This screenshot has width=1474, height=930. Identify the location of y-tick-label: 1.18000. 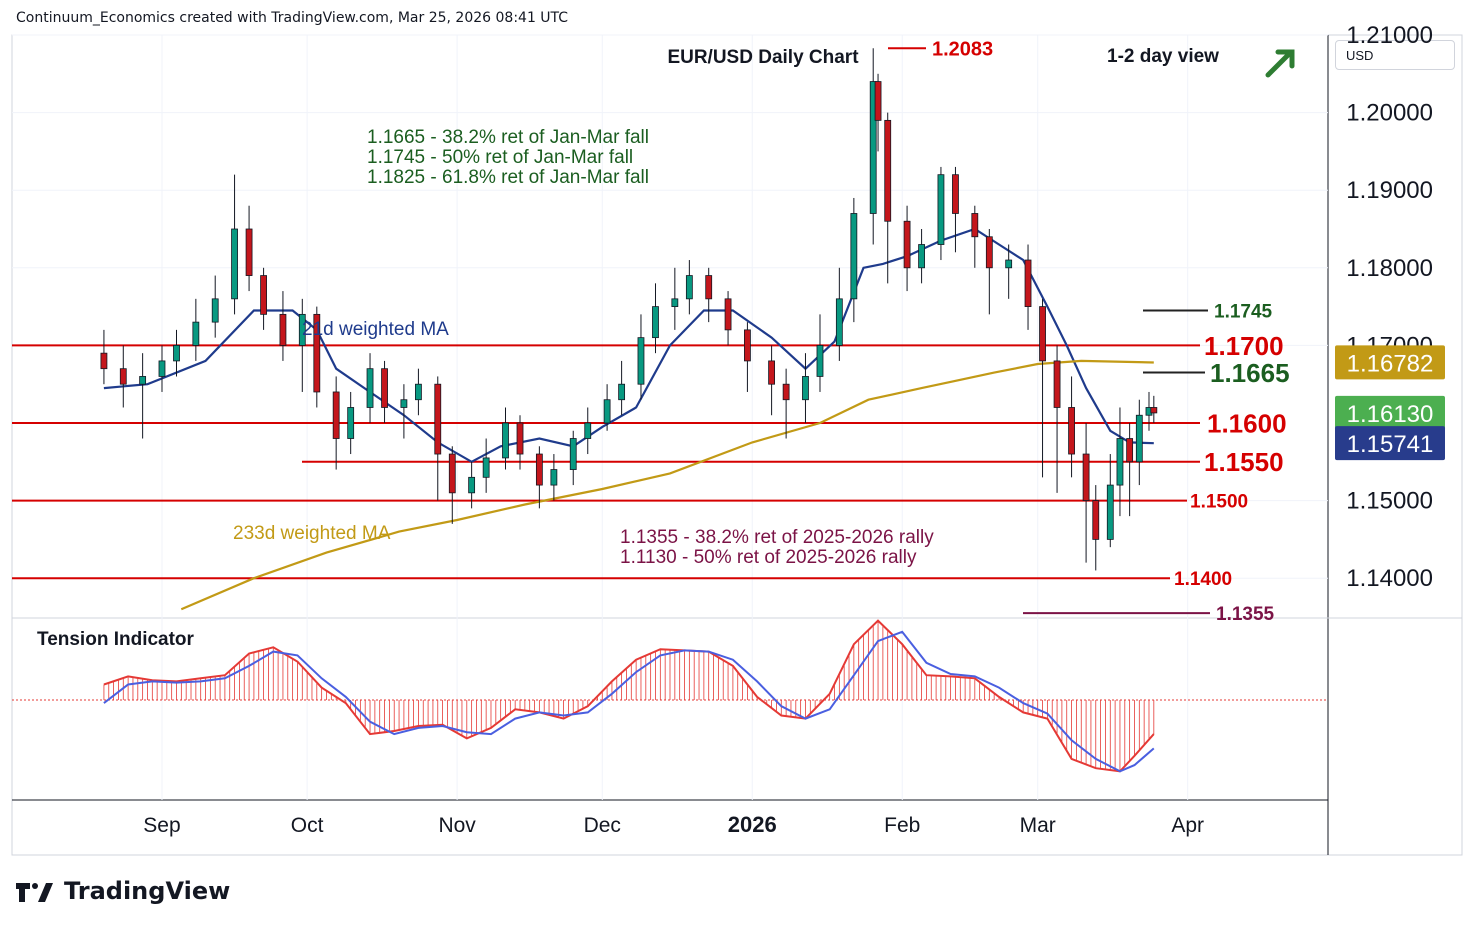
(1389, 268).